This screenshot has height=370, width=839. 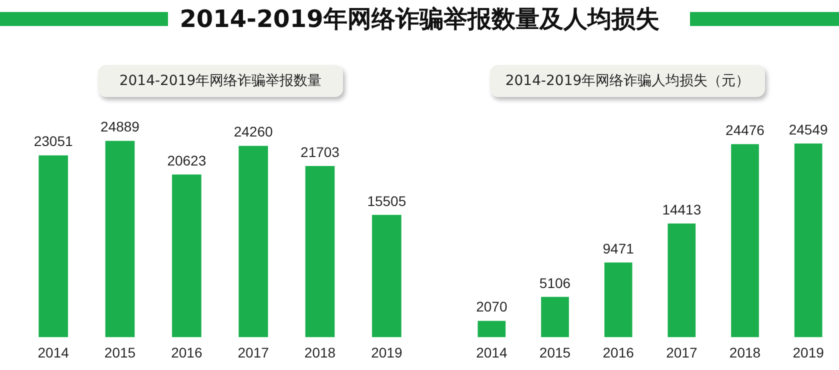 I want to click on data-label: 23051, so click(x=54, y=141).